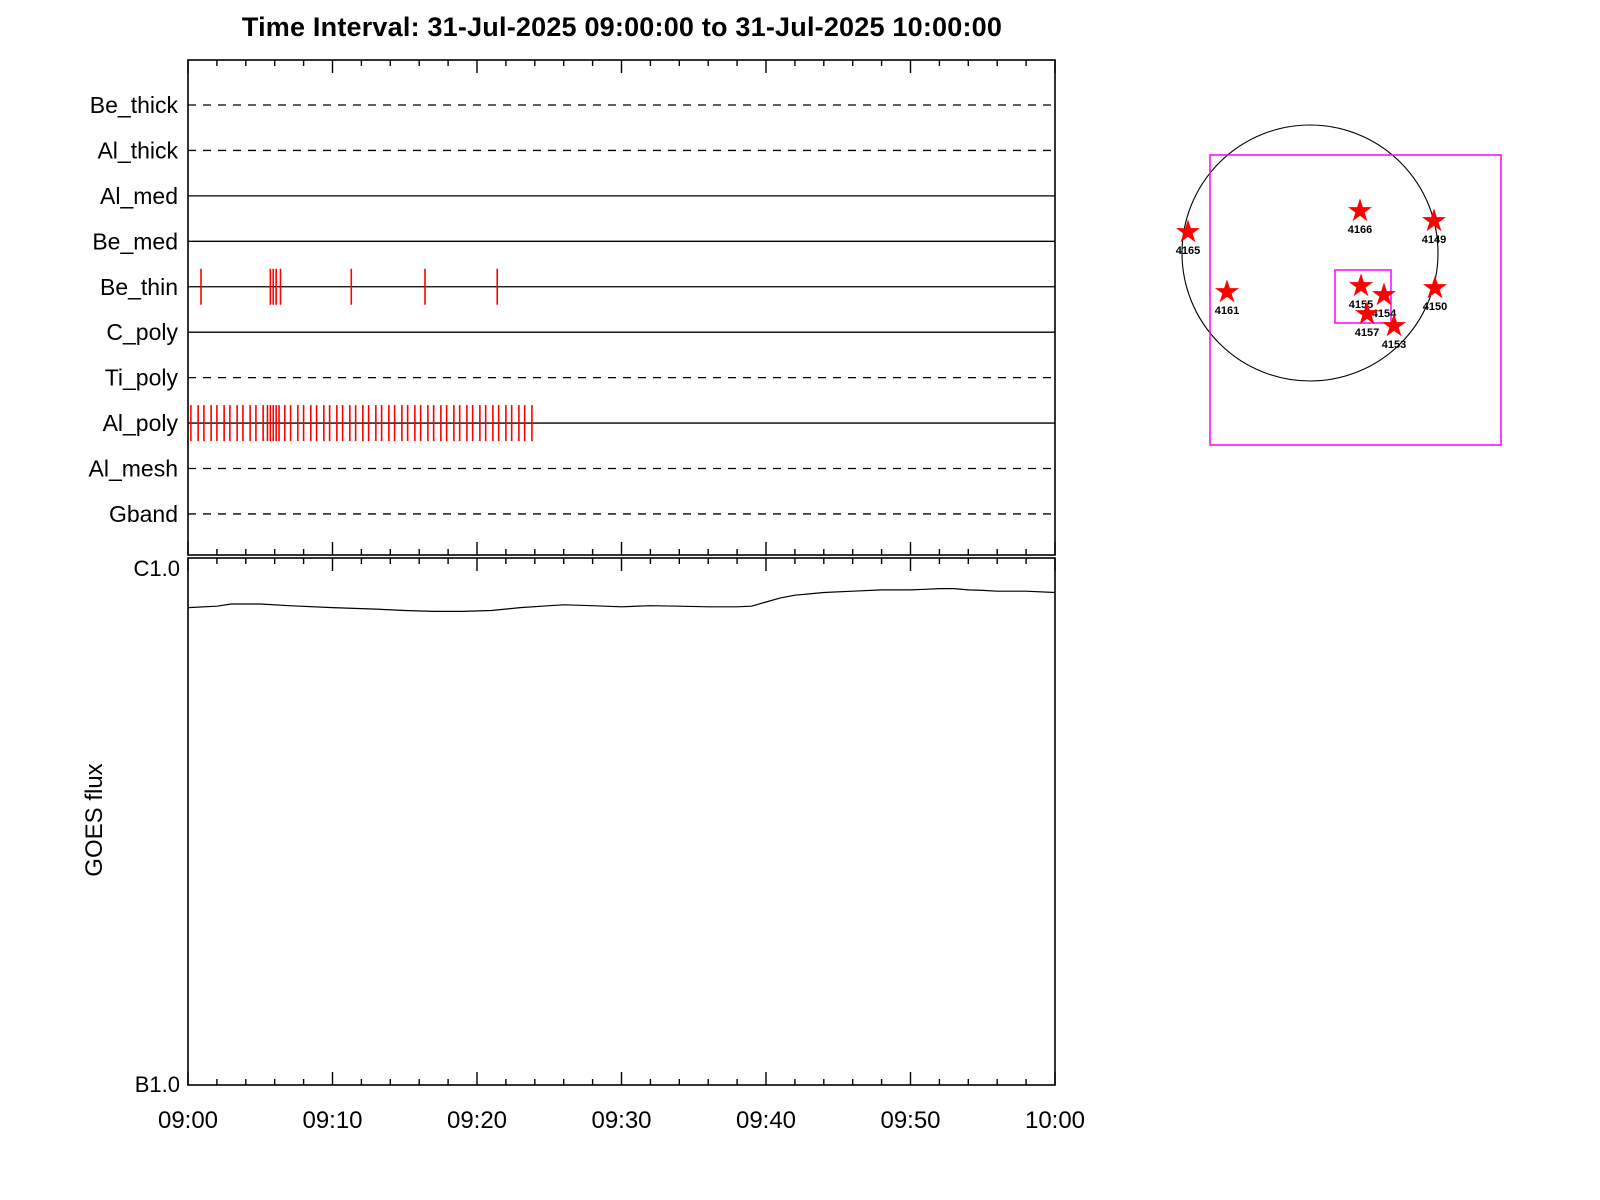  Describe the element at coordinates (1434, 240) in the screenshot. I see `active-region-label: 4149` at that location.